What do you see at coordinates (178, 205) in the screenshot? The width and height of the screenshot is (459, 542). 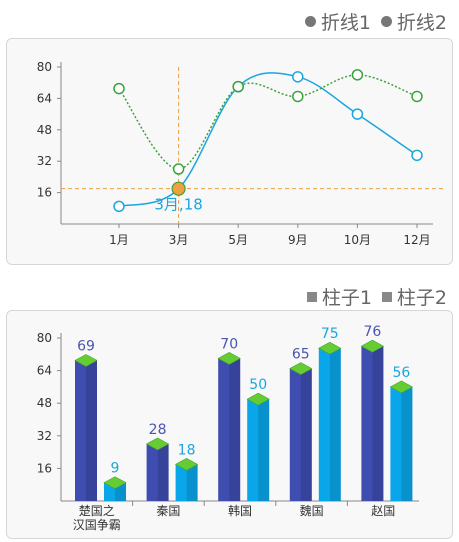 I see `highlight-label: 3月,18` at bounding box center [178, 205].